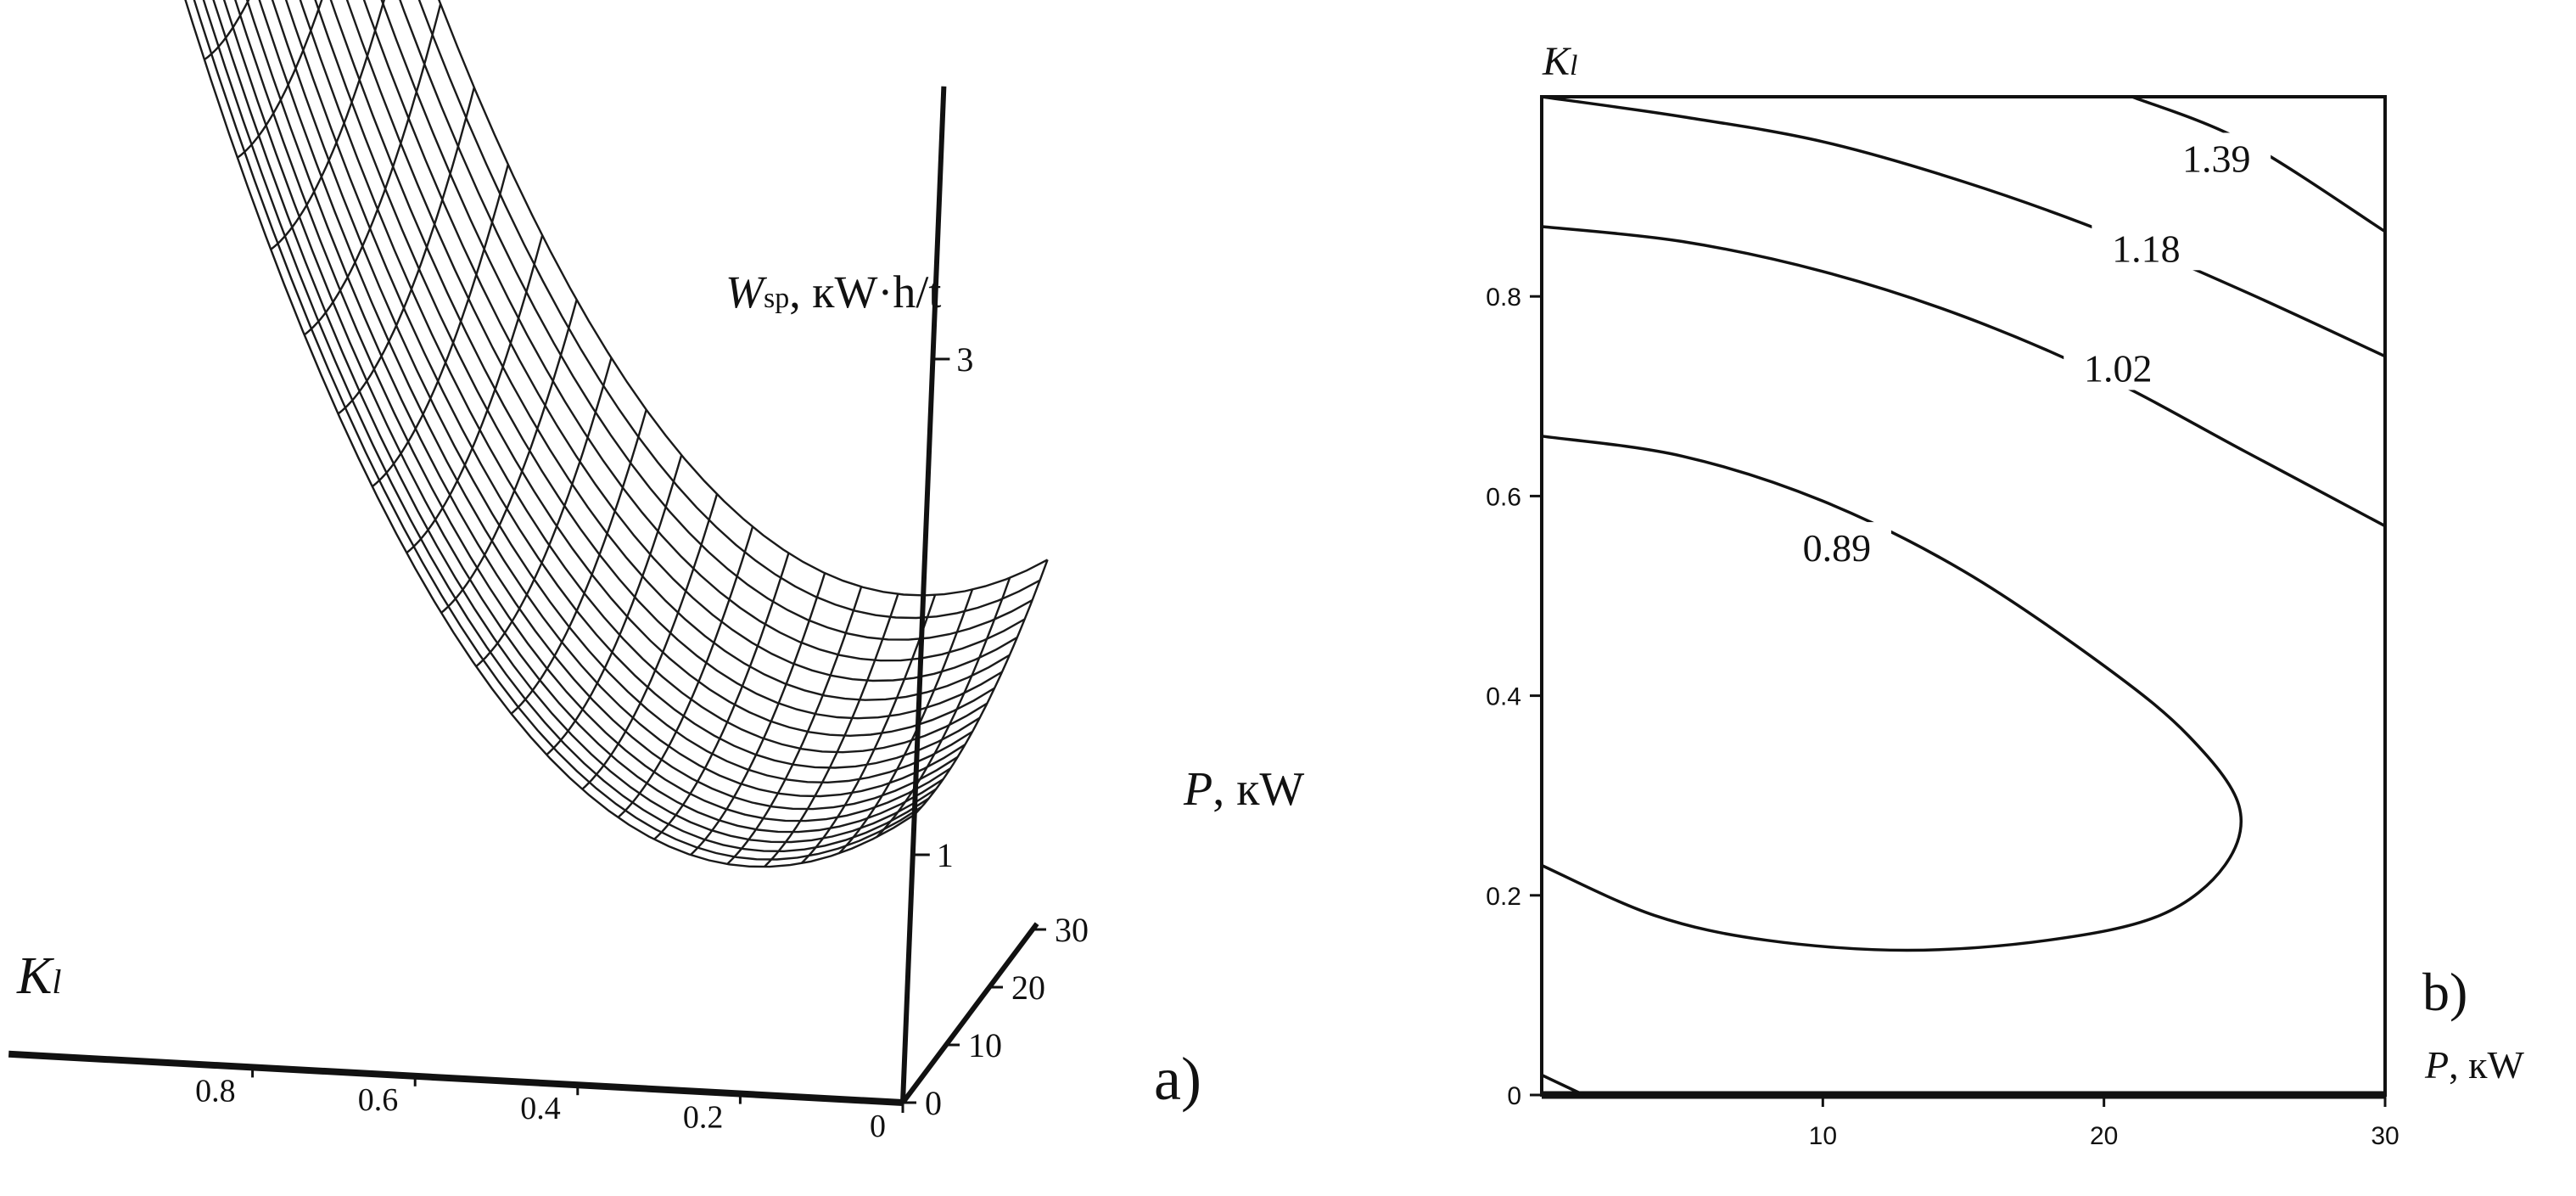  I want to click on y-tick-label: 0, so click(934, 1103).